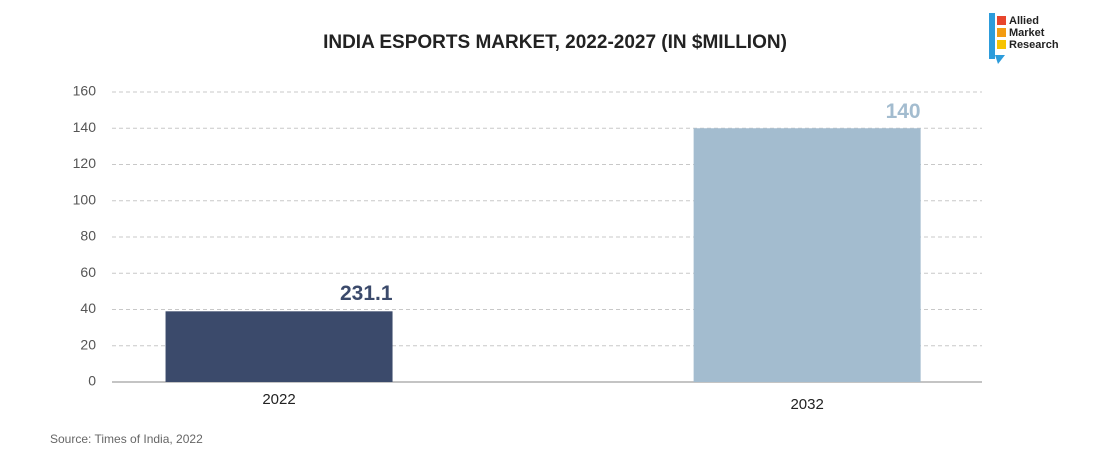  I want to click on y-tick-label: 0, so click(92, 381).